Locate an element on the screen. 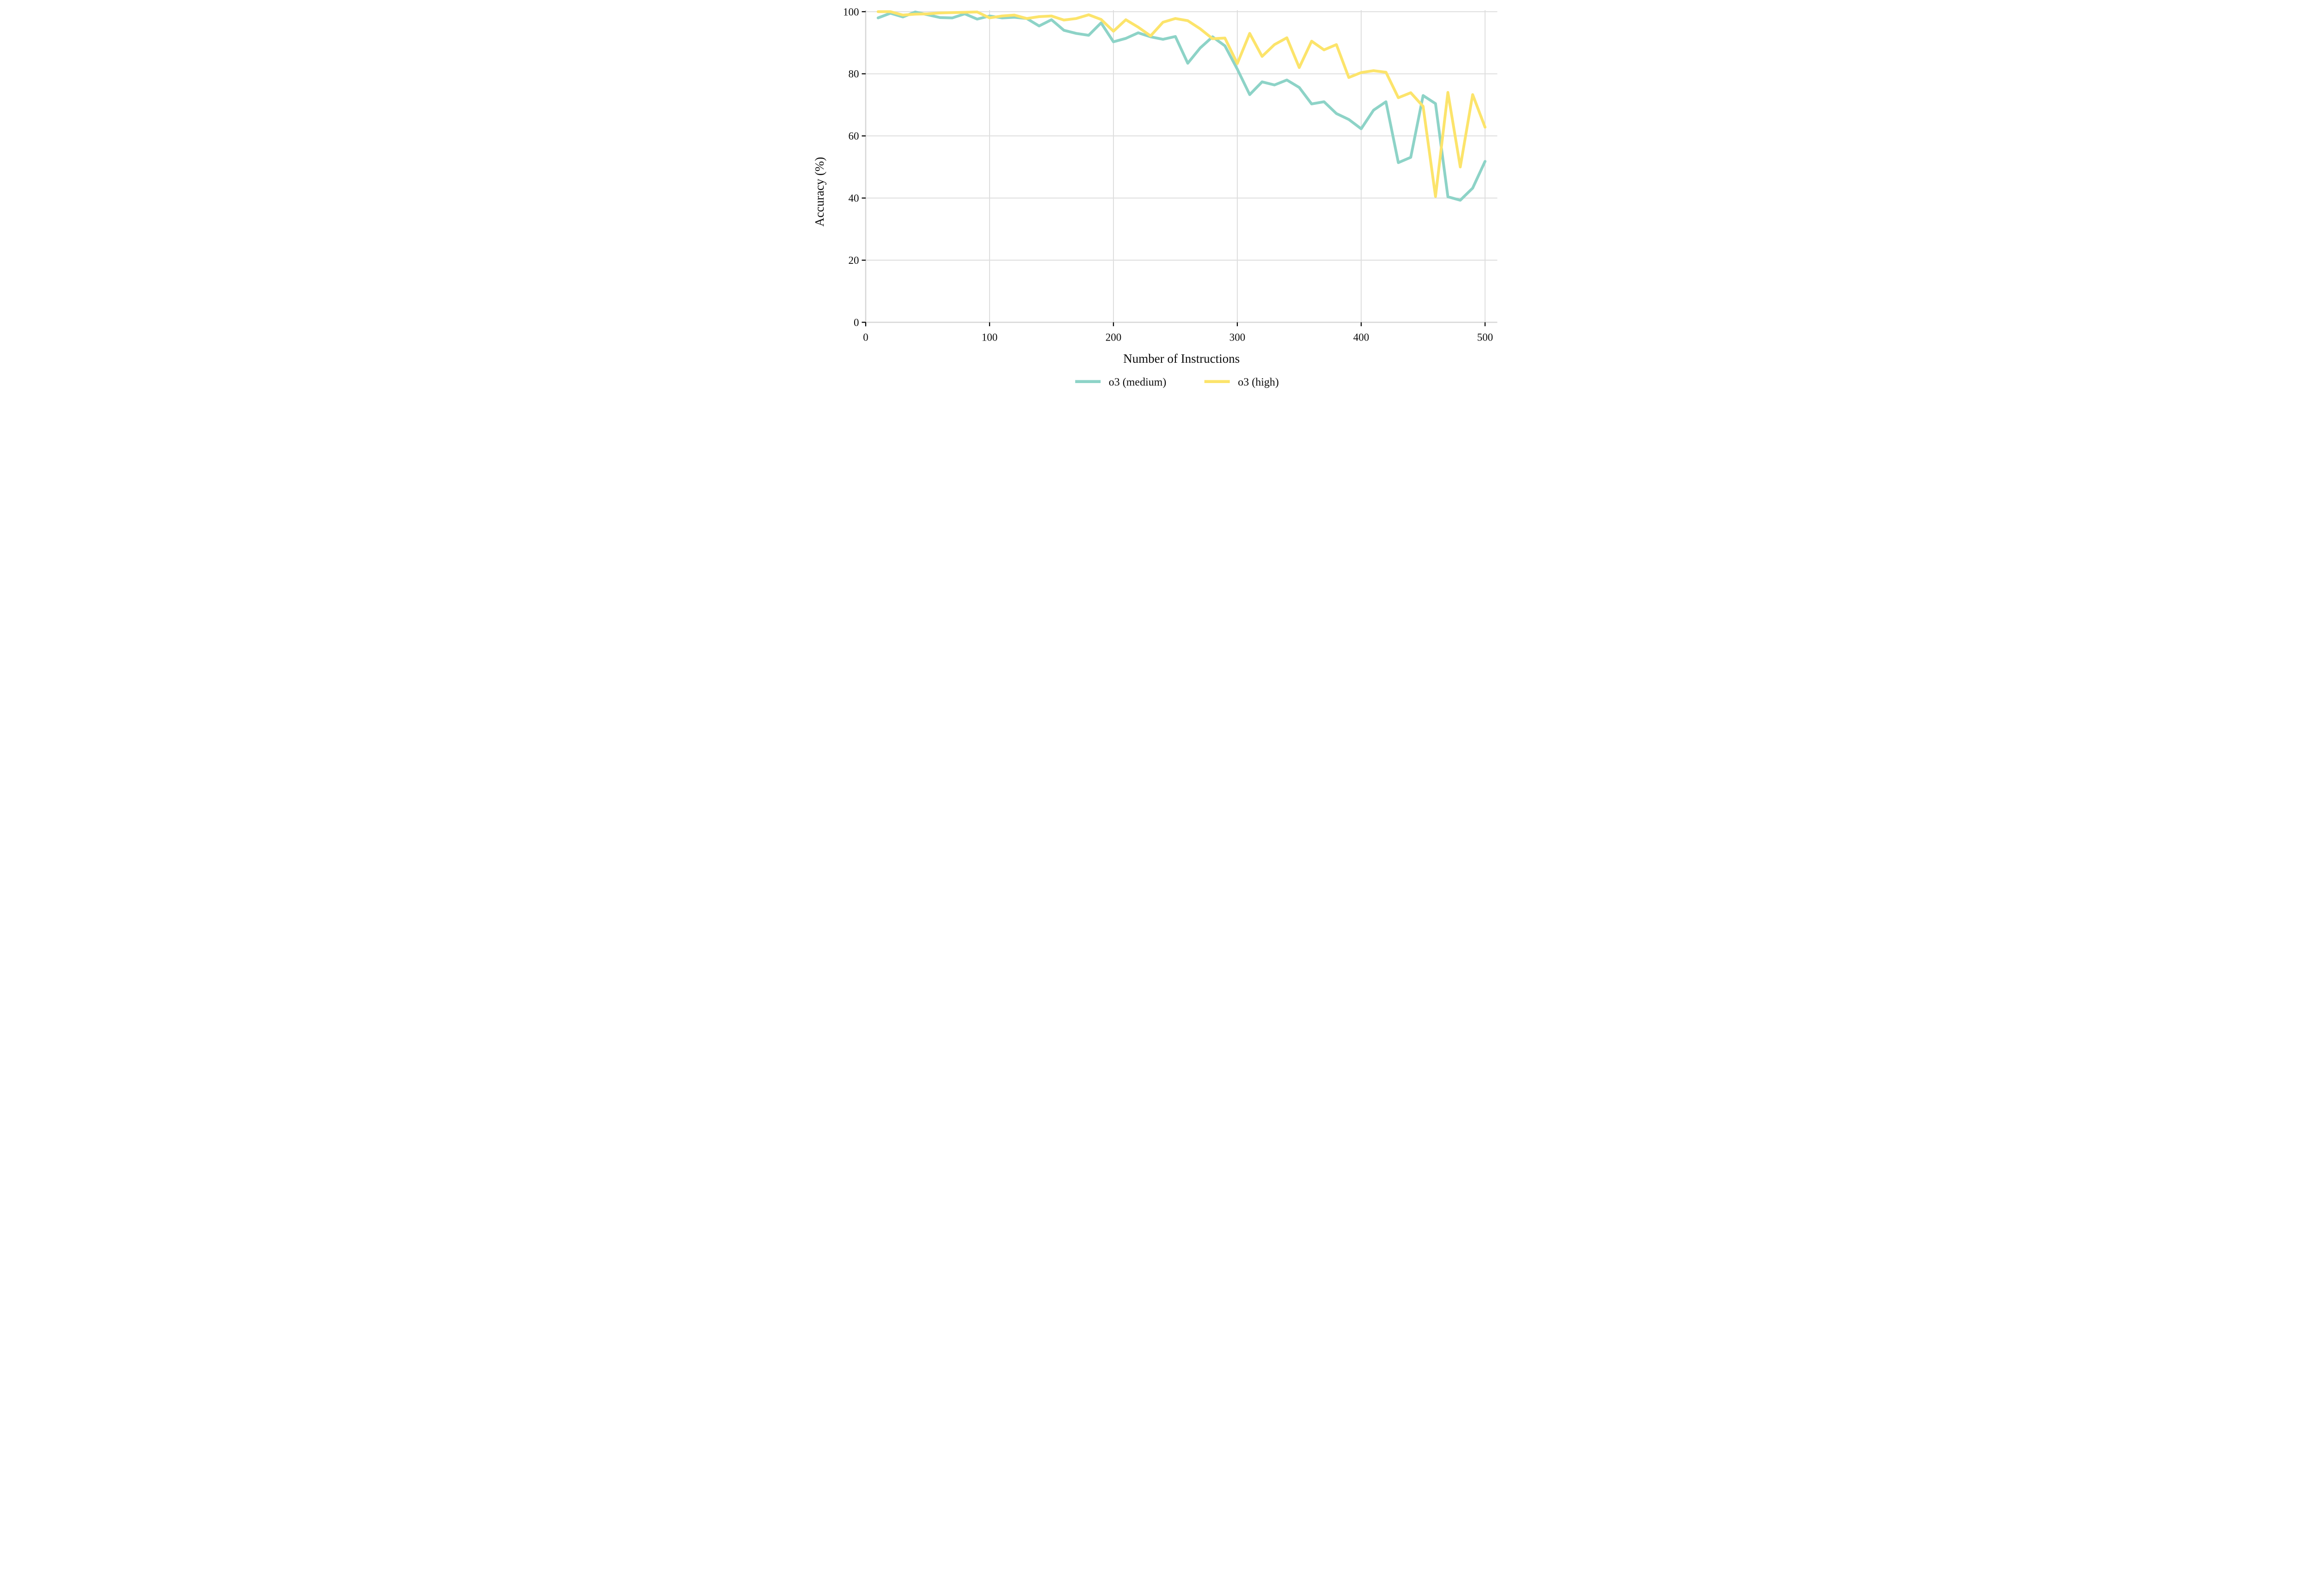 The image size is (2311, 1596). x-tick-label-0: 0 is located at coordinates (865, 337).